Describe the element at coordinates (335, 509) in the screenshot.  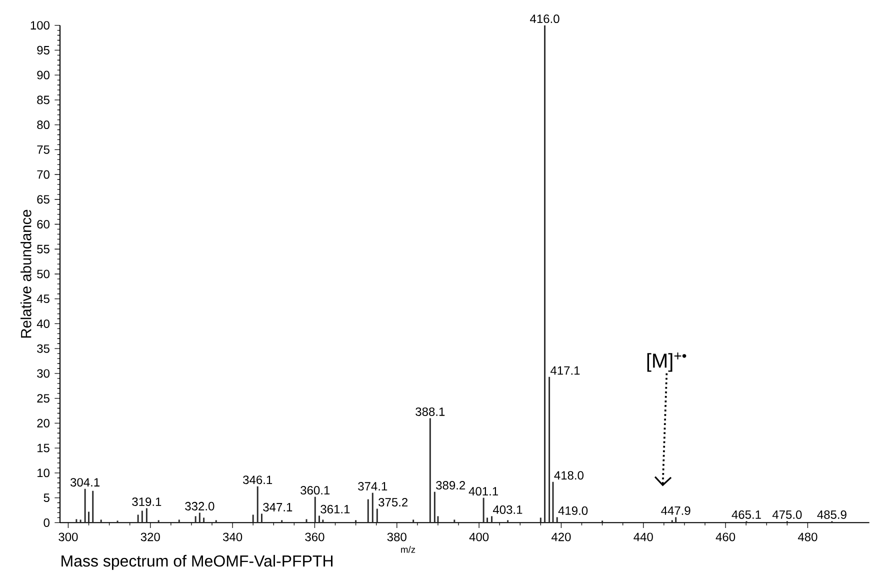
I see `annotation: 361.1` at that location.